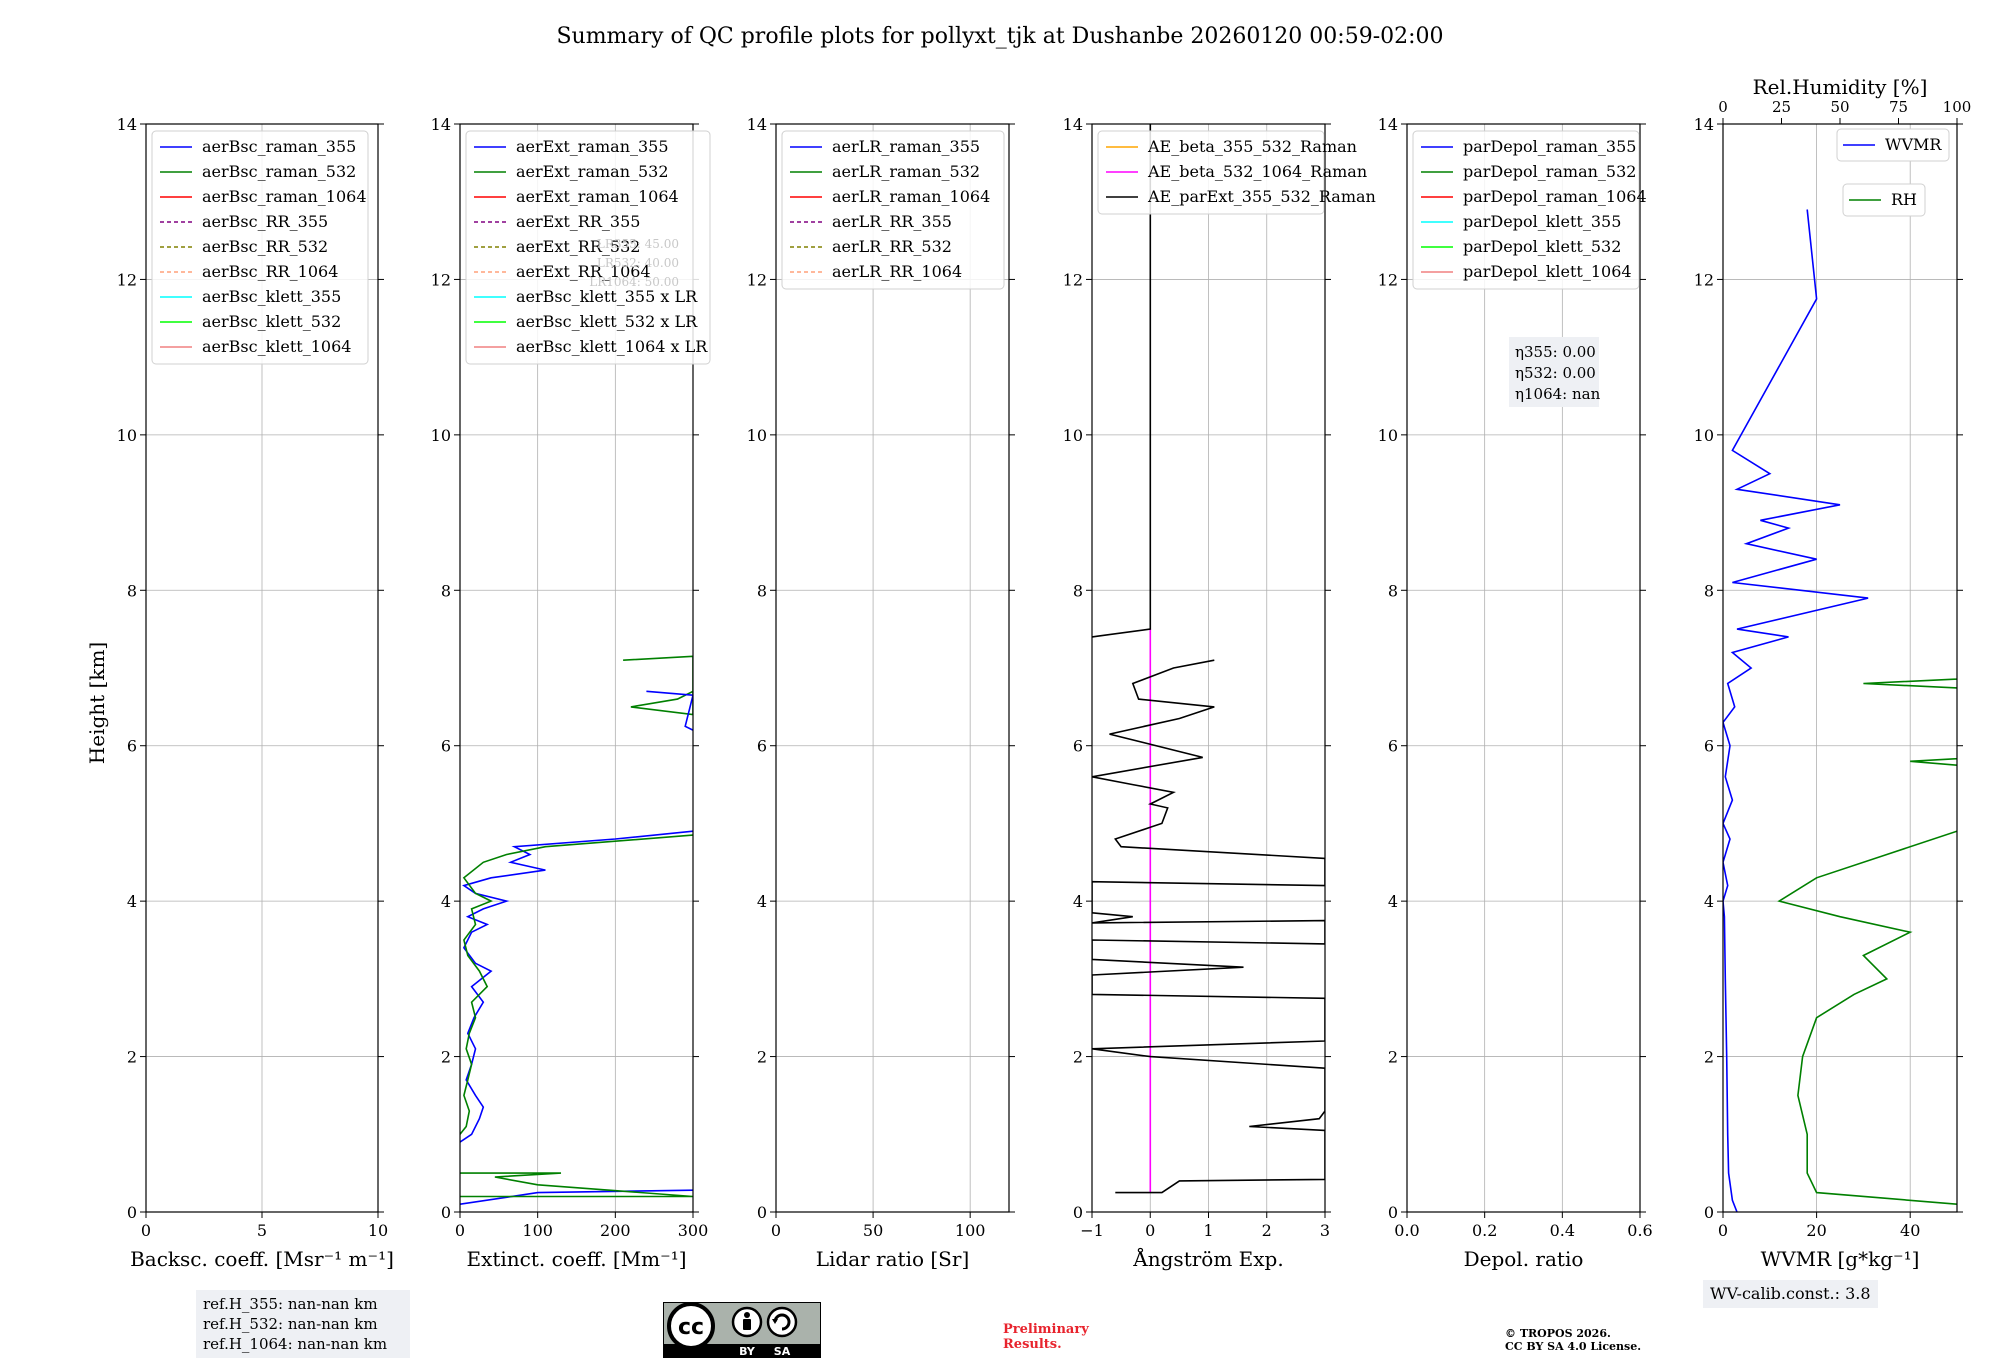 Image resolution: width=2000 pixels, height=1362 pixels. Describe the element at coordinates (290, 1324) in the screenshot. I see `ref-height-532: ref.H_532: nan-nan km` at that location.